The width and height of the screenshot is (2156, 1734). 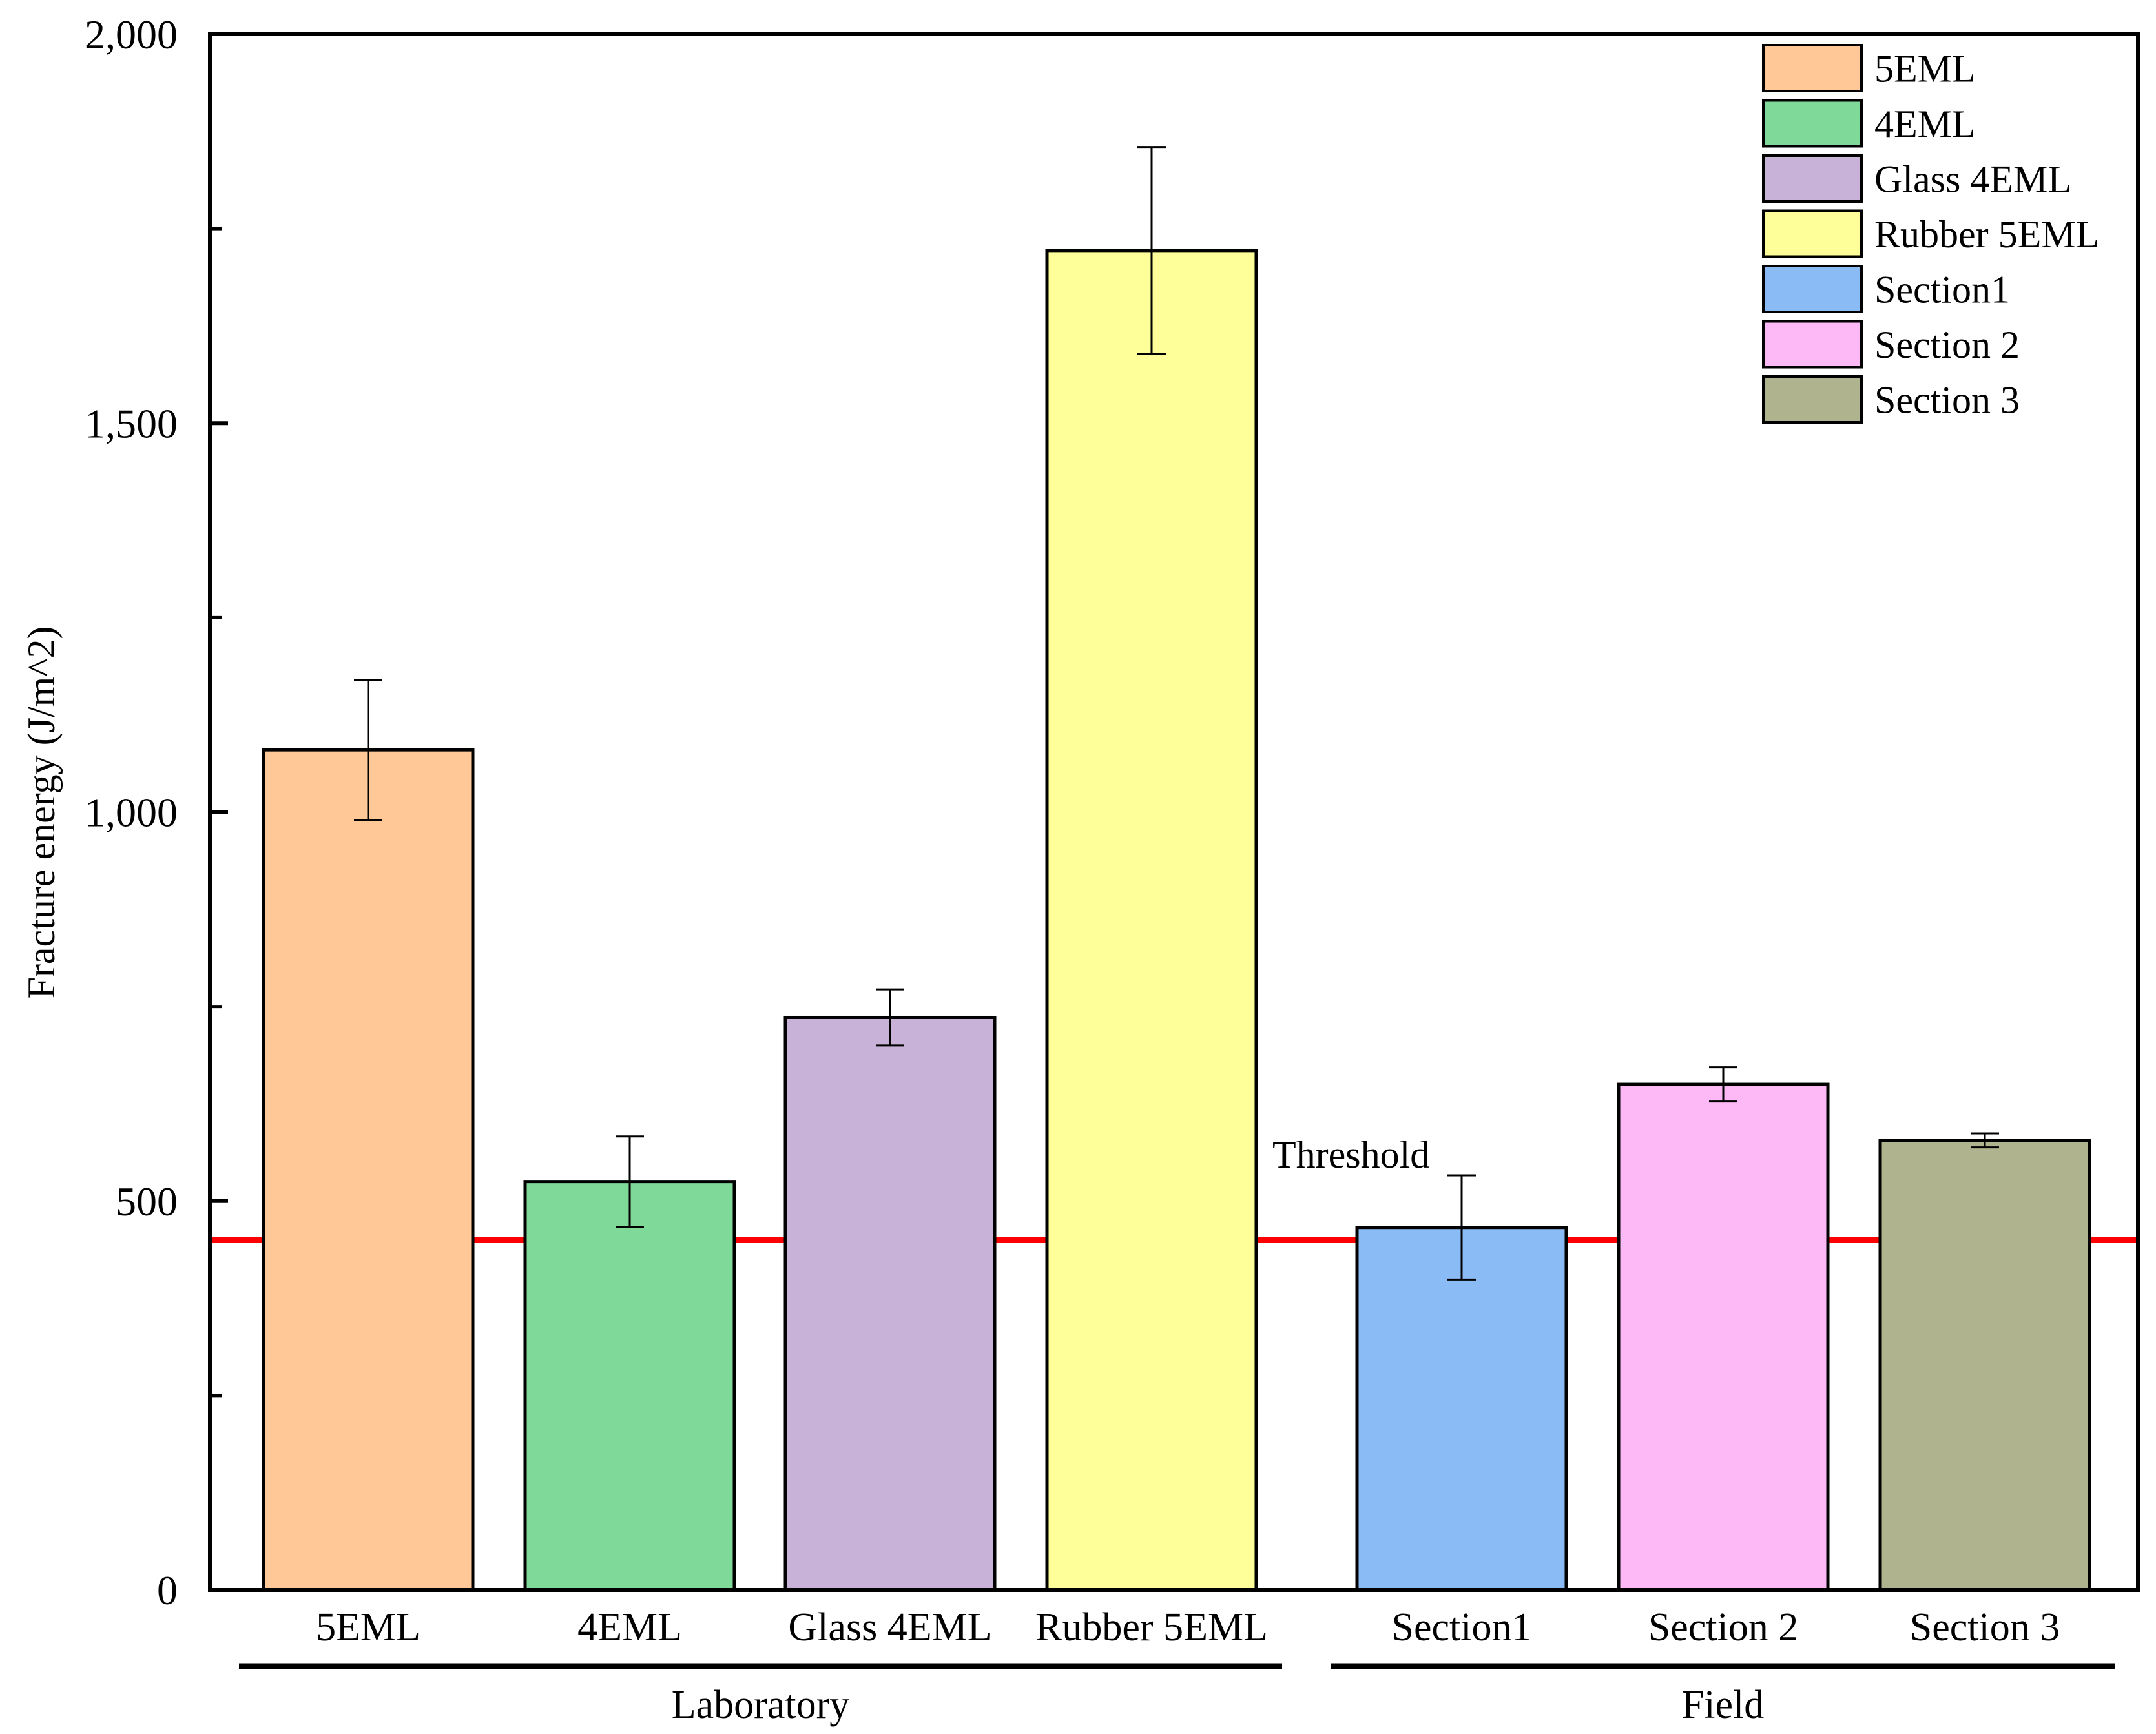 I want to click on x-category-label: Section1, so click(x=1462, y=1627).